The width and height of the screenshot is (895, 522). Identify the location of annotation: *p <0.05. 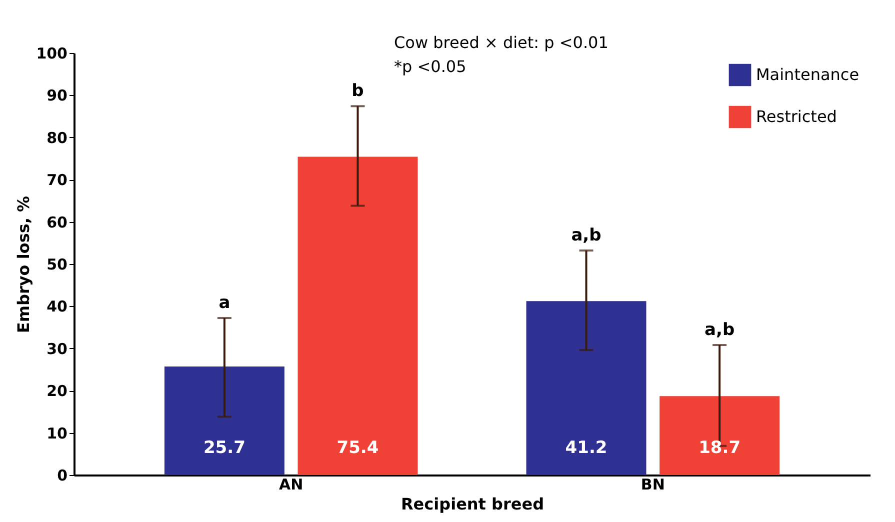
(430, 66).